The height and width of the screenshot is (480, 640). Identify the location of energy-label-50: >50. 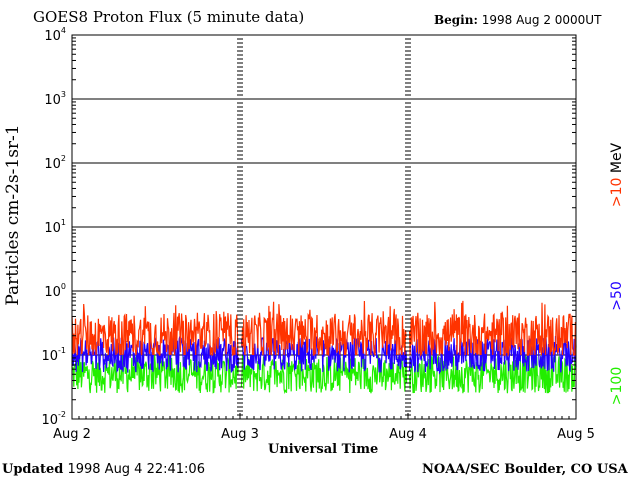
(617, 296).